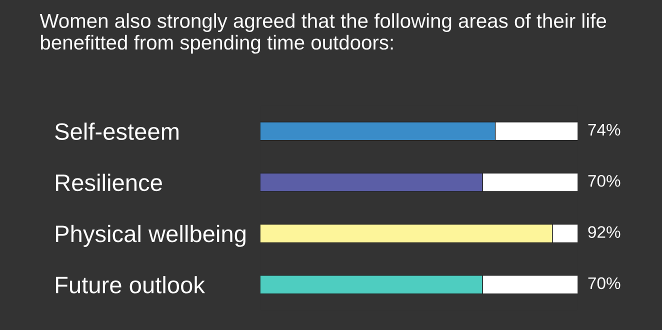 This screenshot has width=662, height=330. Describe the element at coordinates (131, 285) in the screenshot. I see `y-tick-label: Future outlook` at that location.